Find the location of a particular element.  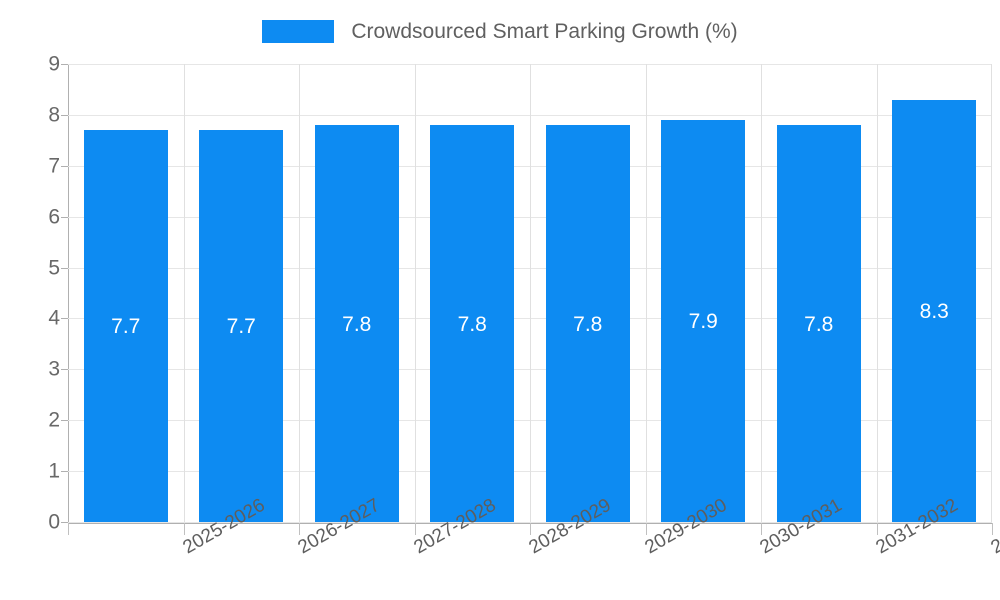

bar: 8.3 is located at coordinates (934, 310).